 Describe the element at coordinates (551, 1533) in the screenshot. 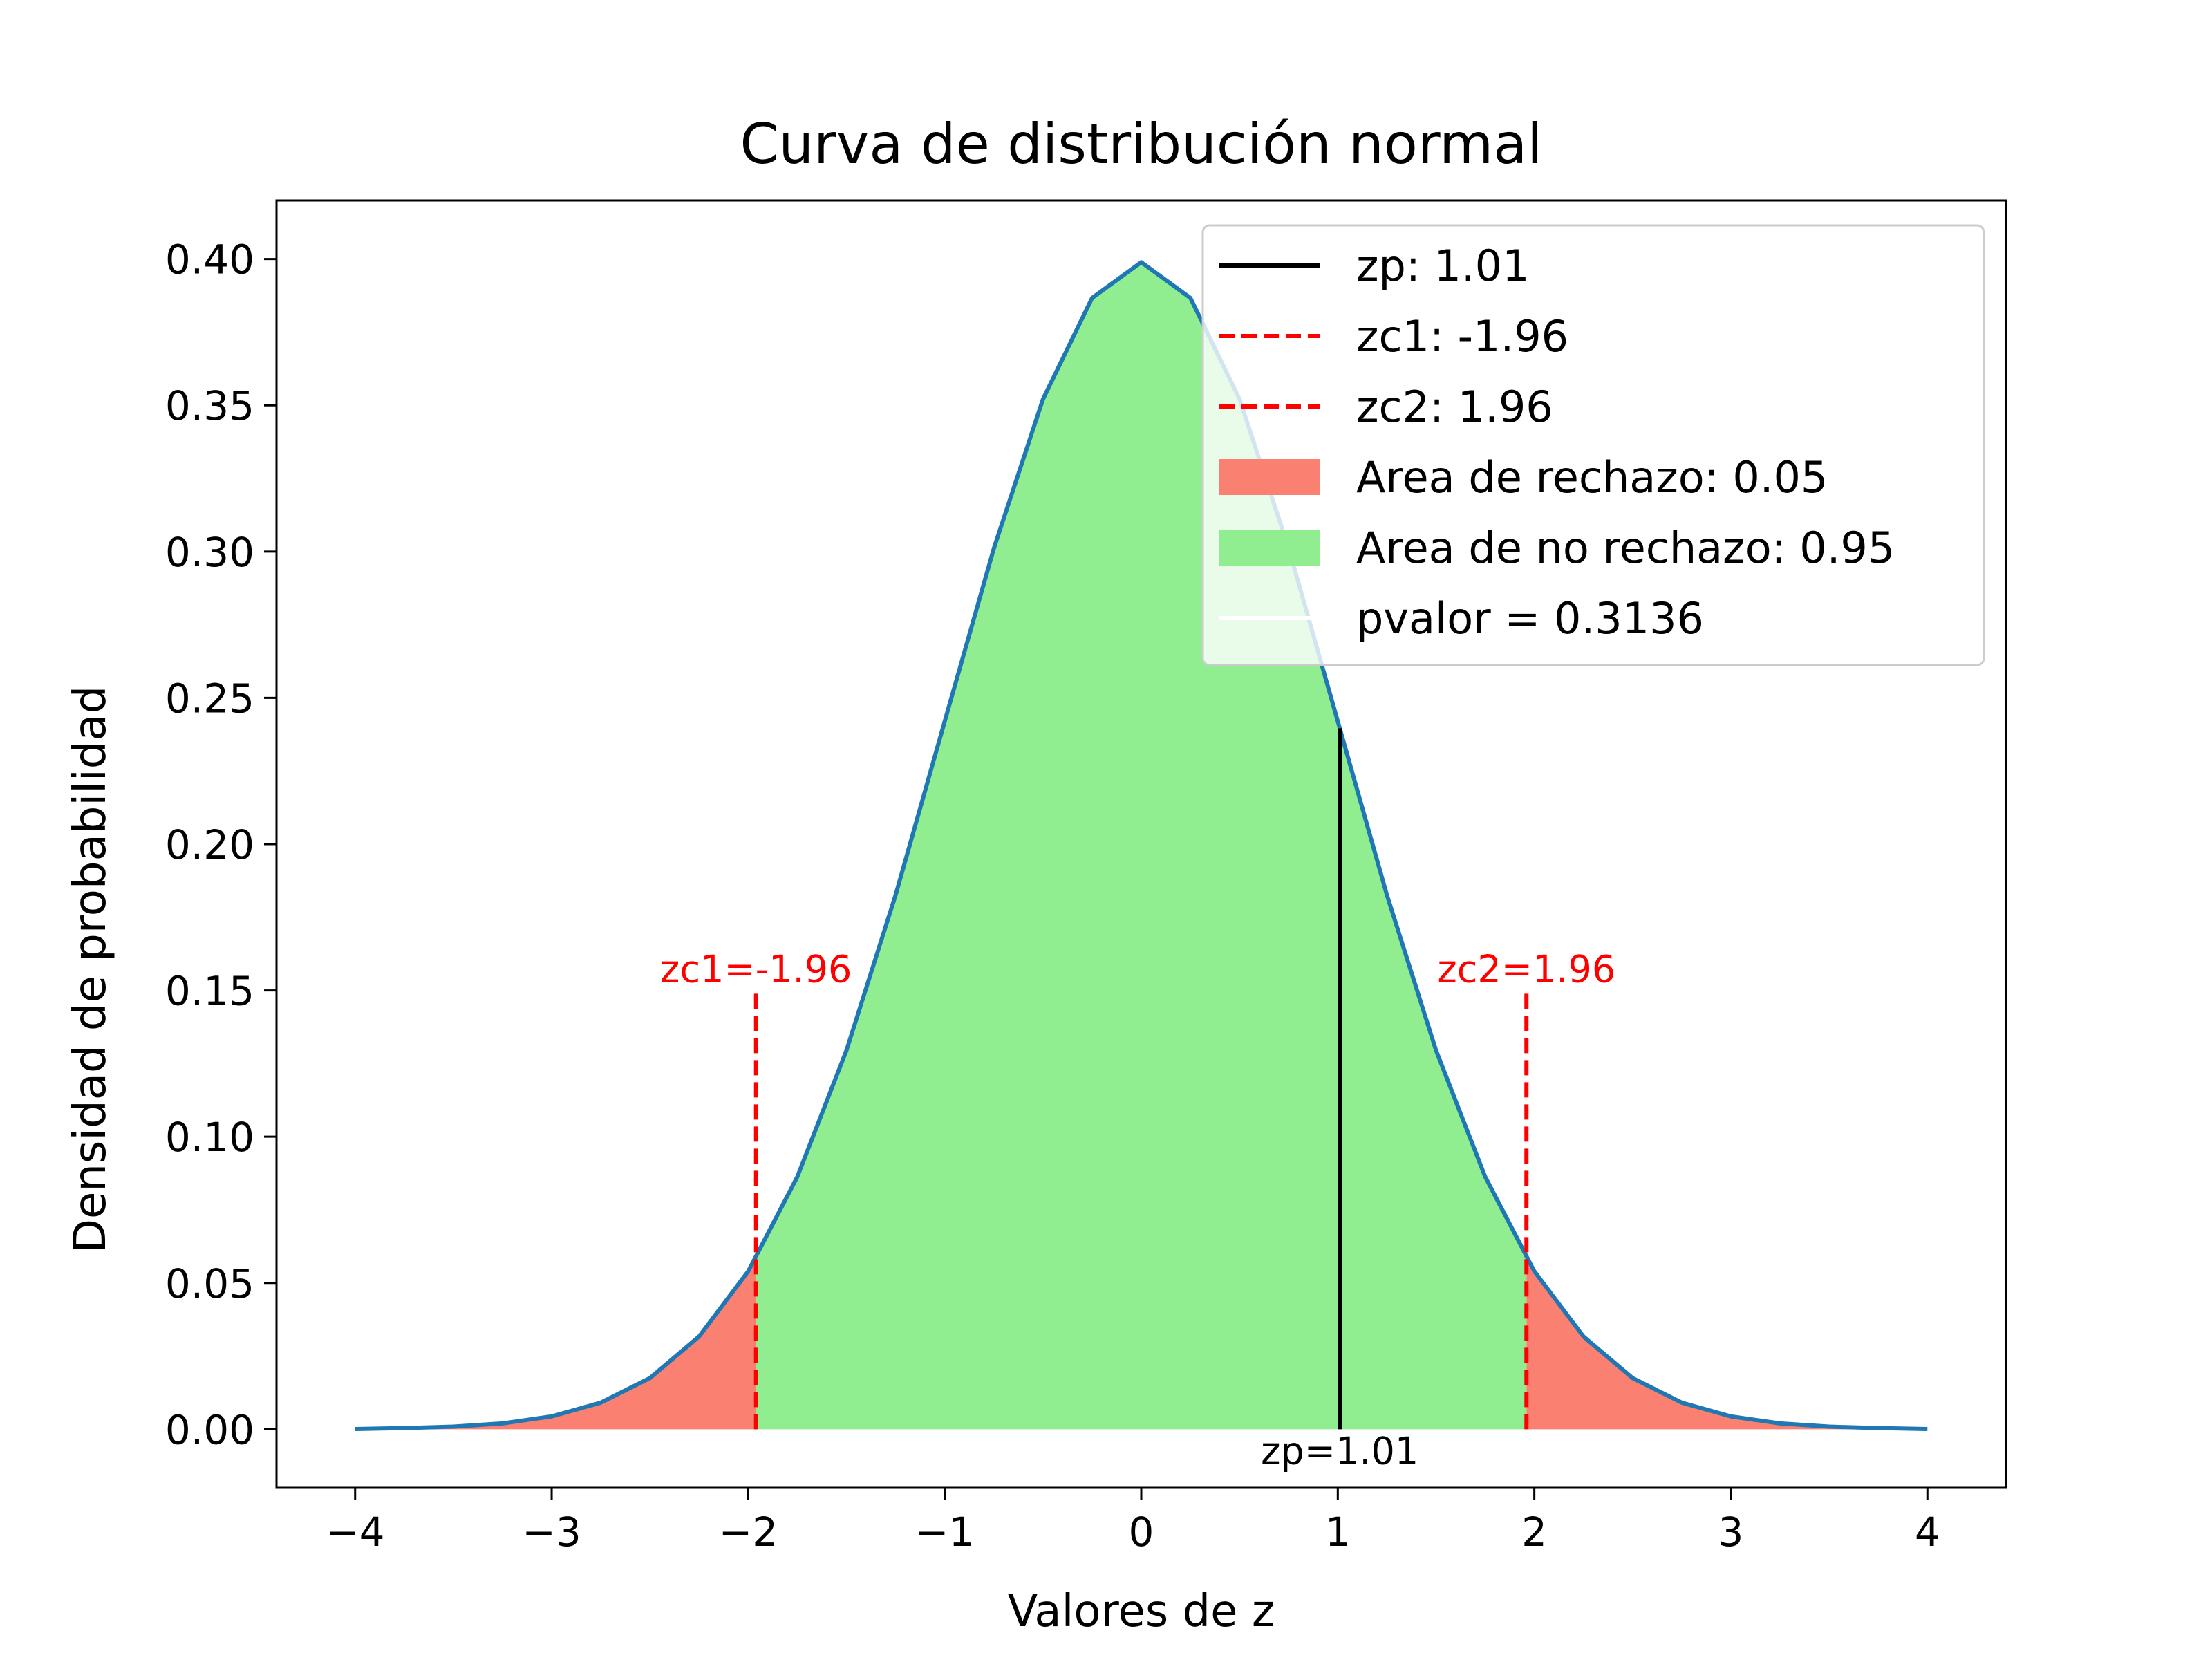

I see `x-tick-label: −3` at that location.